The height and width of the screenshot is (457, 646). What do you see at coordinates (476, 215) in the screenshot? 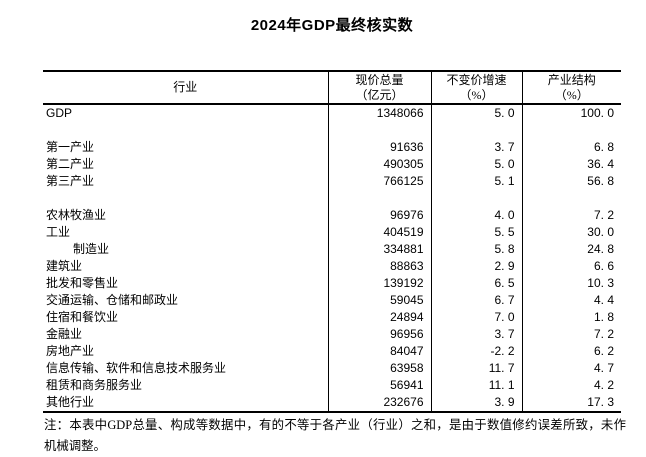
I see `cell-constant-price-growth: 4. 0` at bounding box center [476, 215].